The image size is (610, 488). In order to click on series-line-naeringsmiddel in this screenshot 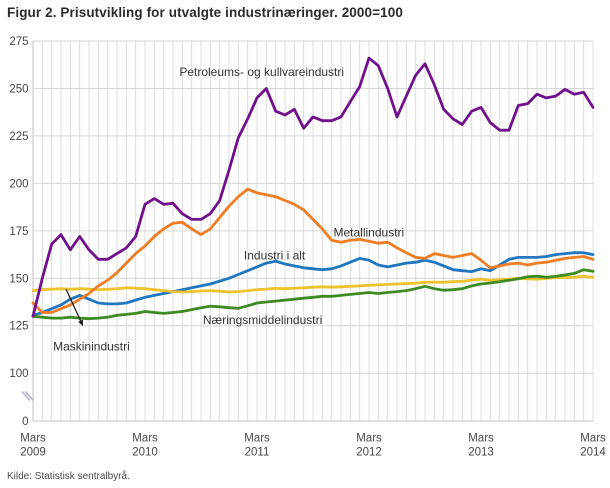, I will do `click(313, 294)`.